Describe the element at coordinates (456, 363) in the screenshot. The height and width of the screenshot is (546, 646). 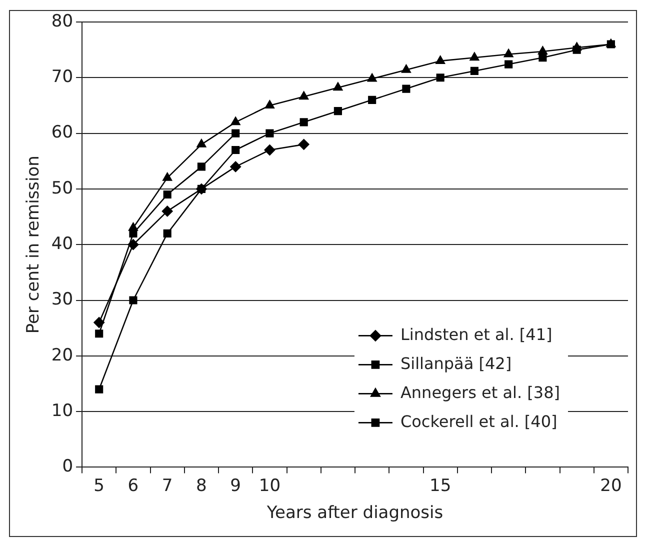
I see `legend-label: Sillanpää [42]` at that location.